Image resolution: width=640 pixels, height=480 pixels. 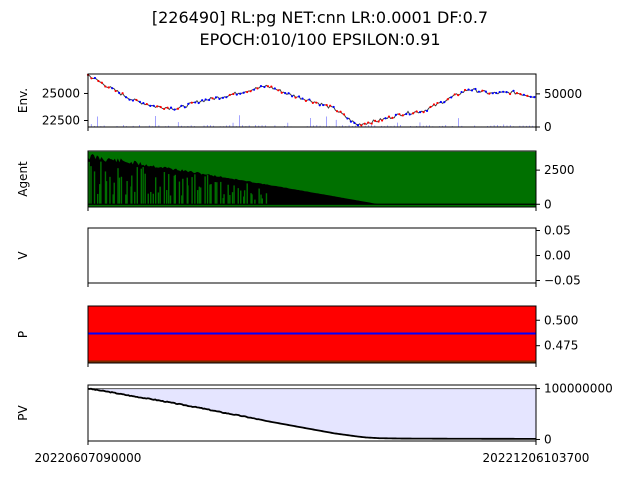 What do you see at coordinates (23, 255) in the screenshot?
I see `value-ylabel: V` at bounding box center [23, 255].